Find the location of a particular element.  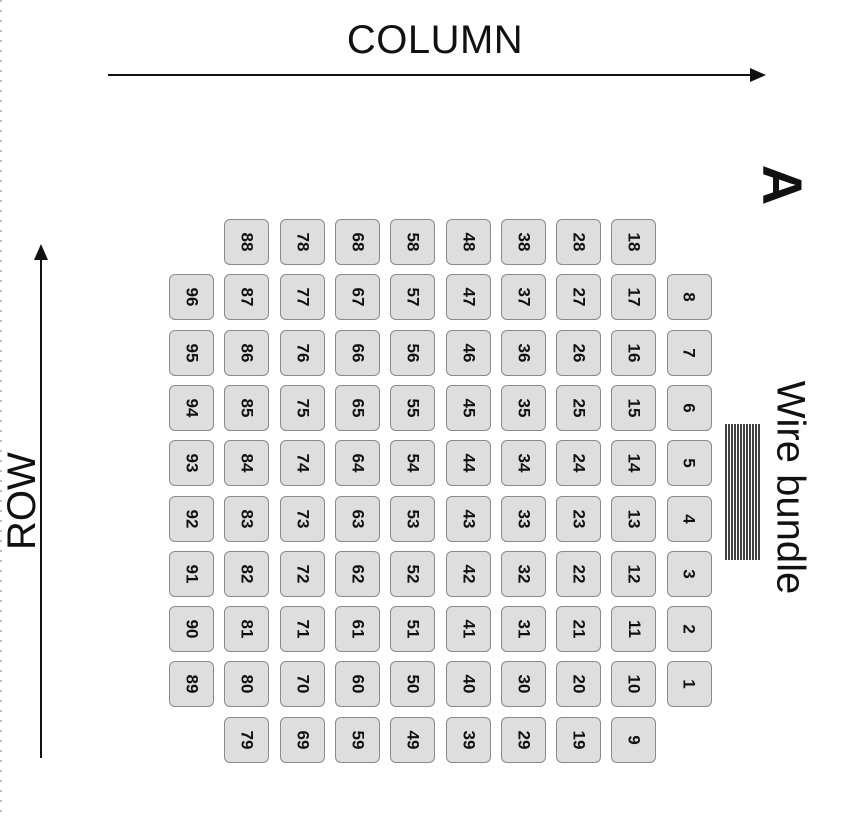

electrode-9: 9 is located at coordinates (634, 739).